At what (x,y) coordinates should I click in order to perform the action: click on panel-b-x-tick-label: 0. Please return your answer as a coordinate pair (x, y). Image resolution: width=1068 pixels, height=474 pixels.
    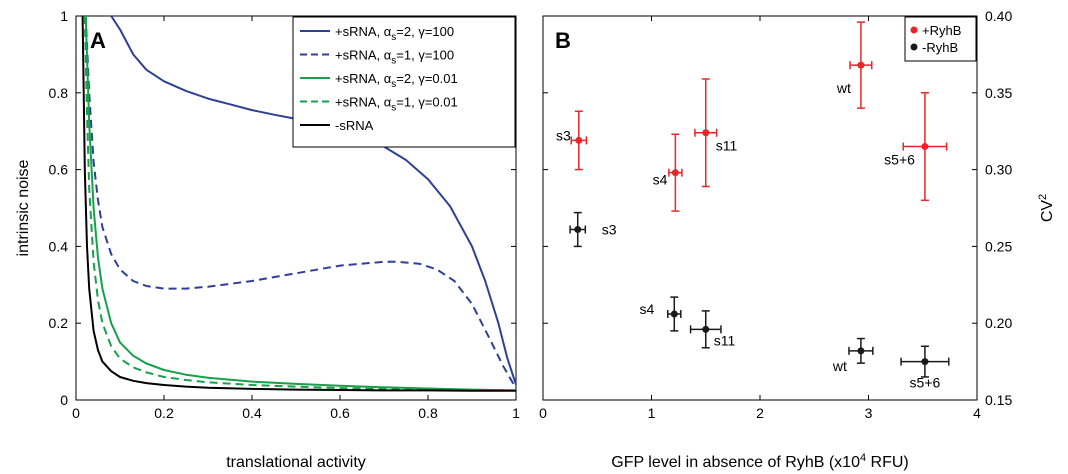
    Looking at the image, I should click on (543, 413).